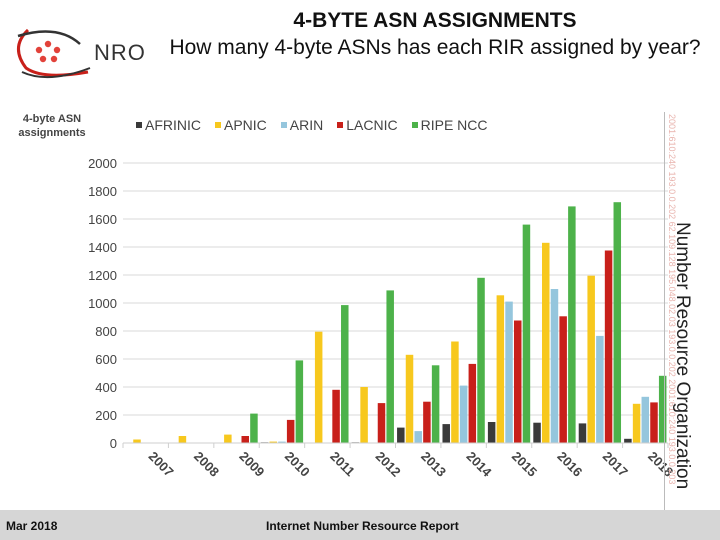 The width and height of the screenshot is (720, 540). I want to click on x-tick-label: 2010, so click(297, 464).